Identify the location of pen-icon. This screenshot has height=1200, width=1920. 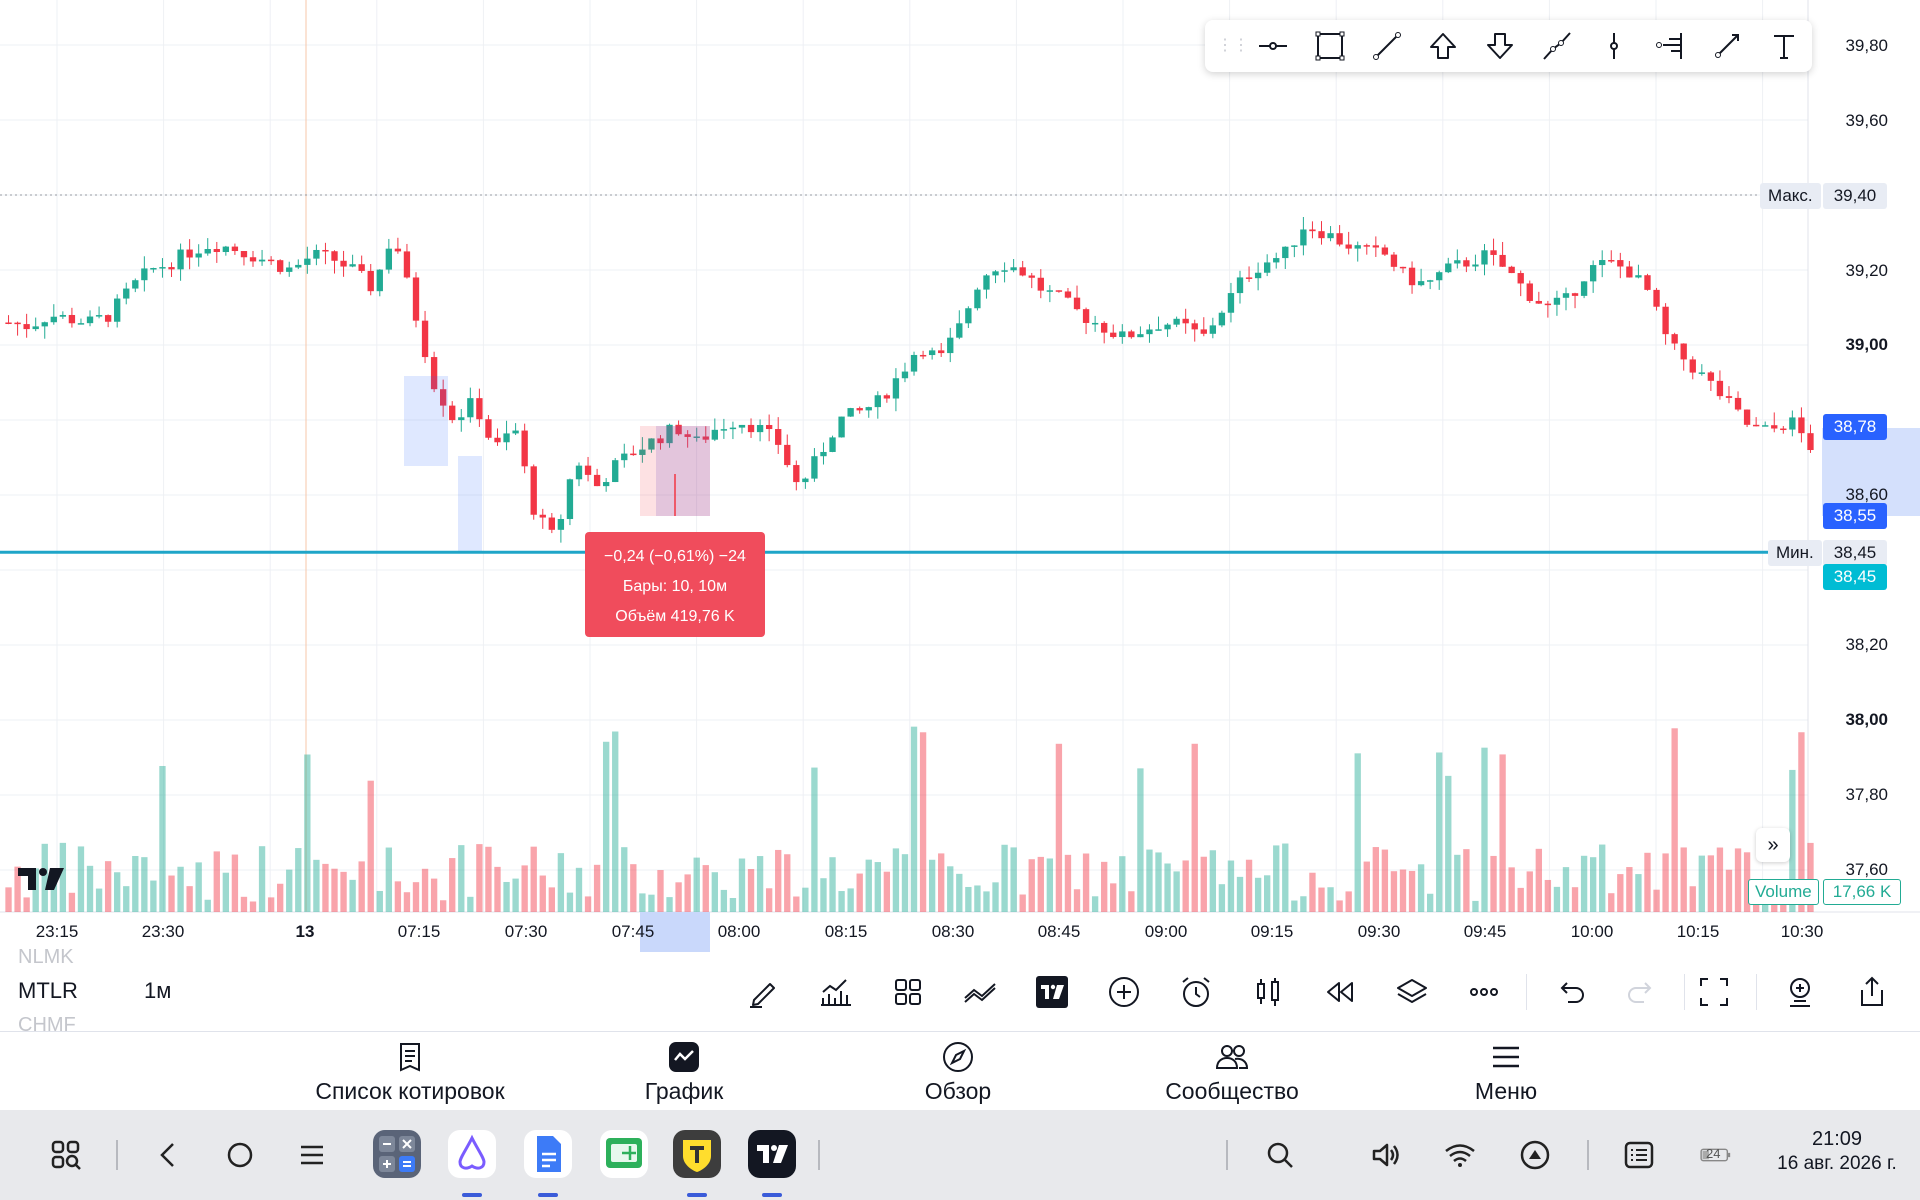
(764, 992).